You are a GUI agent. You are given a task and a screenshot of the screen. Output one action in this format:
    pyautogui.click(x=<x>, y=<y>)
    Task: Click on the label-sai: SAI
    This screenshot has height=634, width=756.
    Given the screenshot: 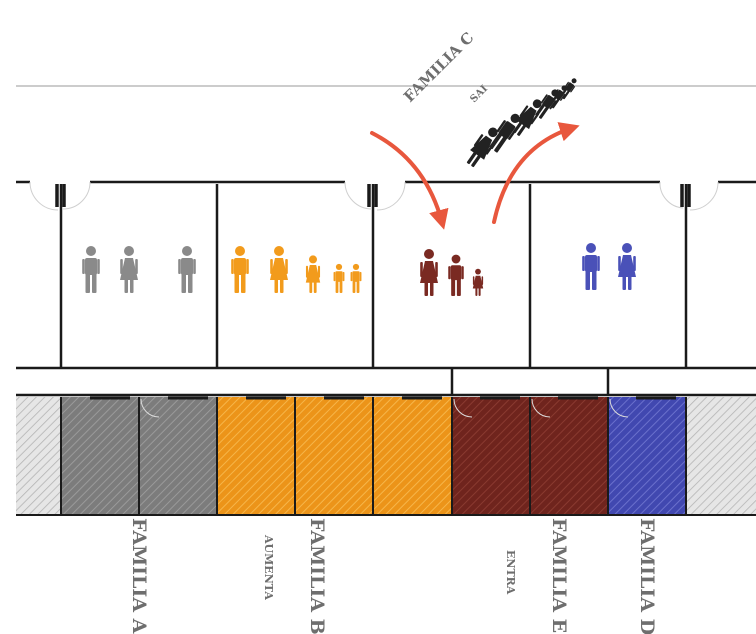 What is the action you would take?
    pyautogui.click(x=479, y=94)
    